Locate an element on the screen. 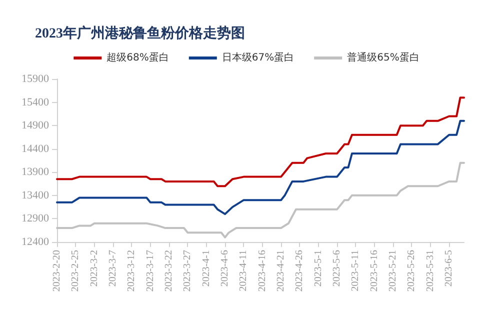 Image resolution: width=493 pixels, height=321 pixels. x-tick-label: 2023-3-22 is located at coordinates (169, 271).